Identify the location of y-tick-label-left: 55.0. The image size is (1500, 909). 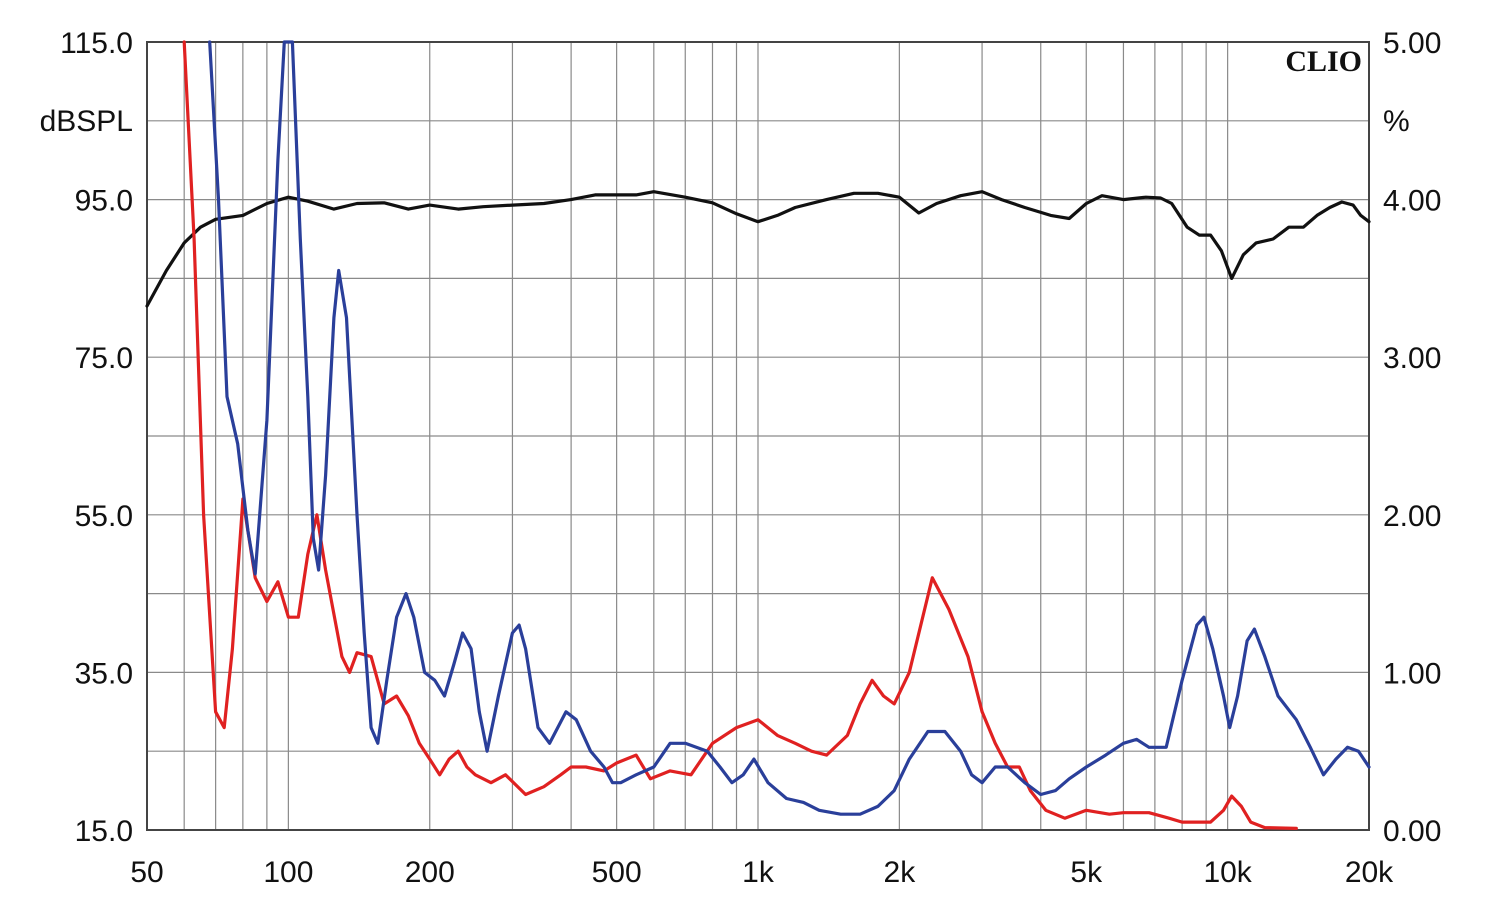
(104, 516).